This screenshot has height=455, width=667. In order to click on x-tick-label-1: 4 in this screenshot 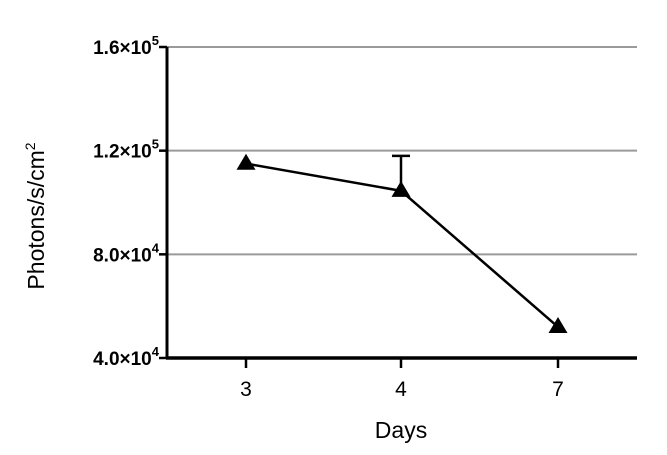, I will do `click(401, 389)`.